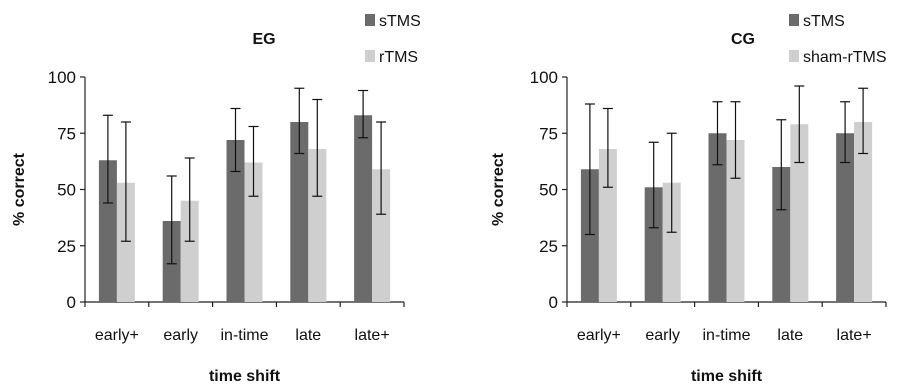 Image resolution: width=909 pixels, height=387 pixels. What do you see at coordinates (125, 181) in the screenshot?
I see `error-bar-rTMS-early+` at bounding box center [125, 181].